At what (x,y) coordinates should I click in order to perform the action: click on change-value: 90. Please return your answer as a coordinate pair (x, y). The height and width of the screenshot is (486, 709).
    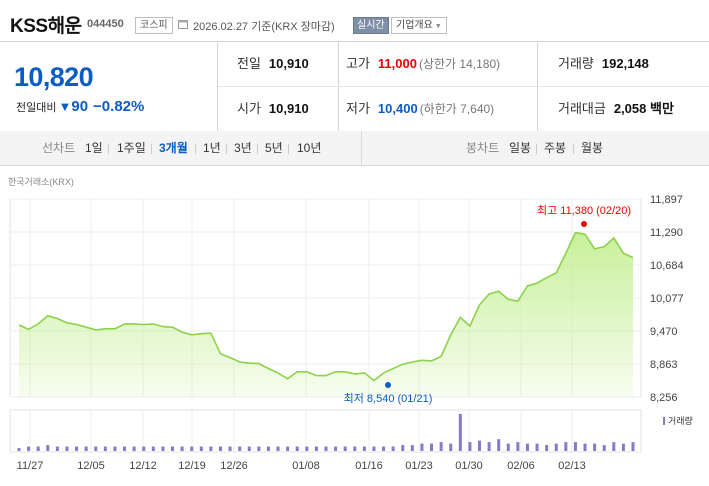
    Looking at the image, I should click on (80, 106).